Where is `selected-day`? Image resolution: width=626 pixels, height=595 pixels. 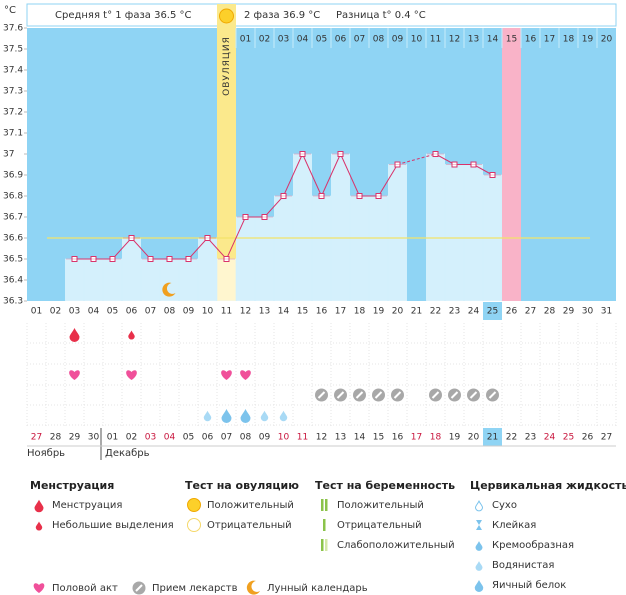
selected-day is located at coordinates (492, 311).